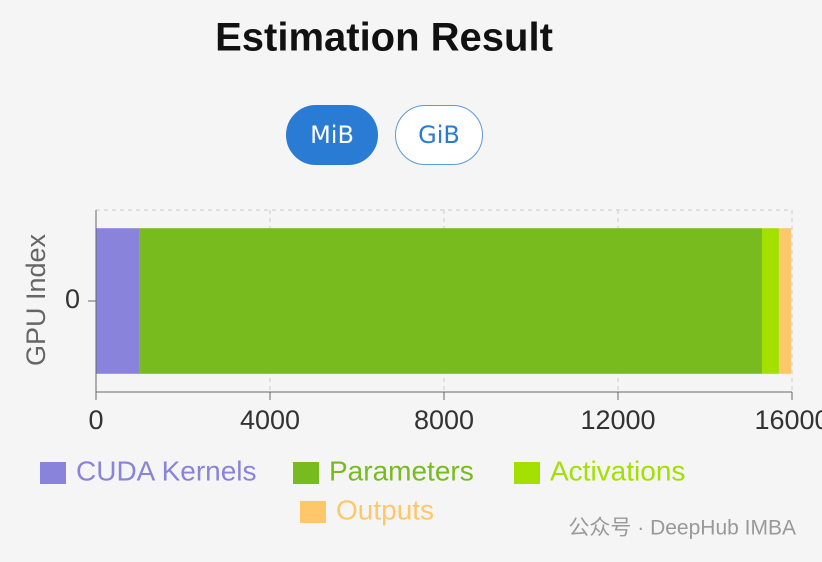 The image size is (822, 562). I want to click on x-tick-label: 8000, so click(444, 420).